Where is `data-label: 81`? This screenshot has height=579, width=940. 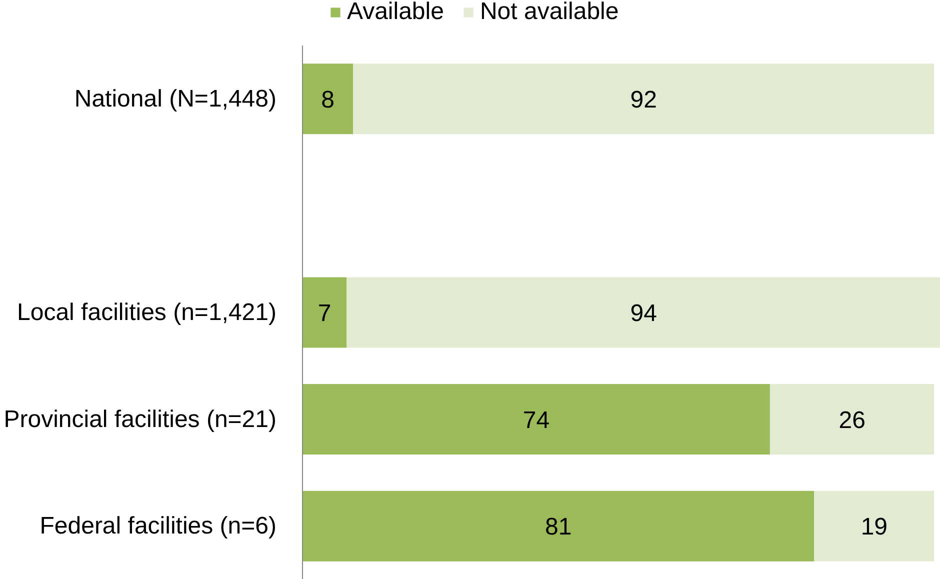 data-label: 81 is located at coordinates (558, 527).